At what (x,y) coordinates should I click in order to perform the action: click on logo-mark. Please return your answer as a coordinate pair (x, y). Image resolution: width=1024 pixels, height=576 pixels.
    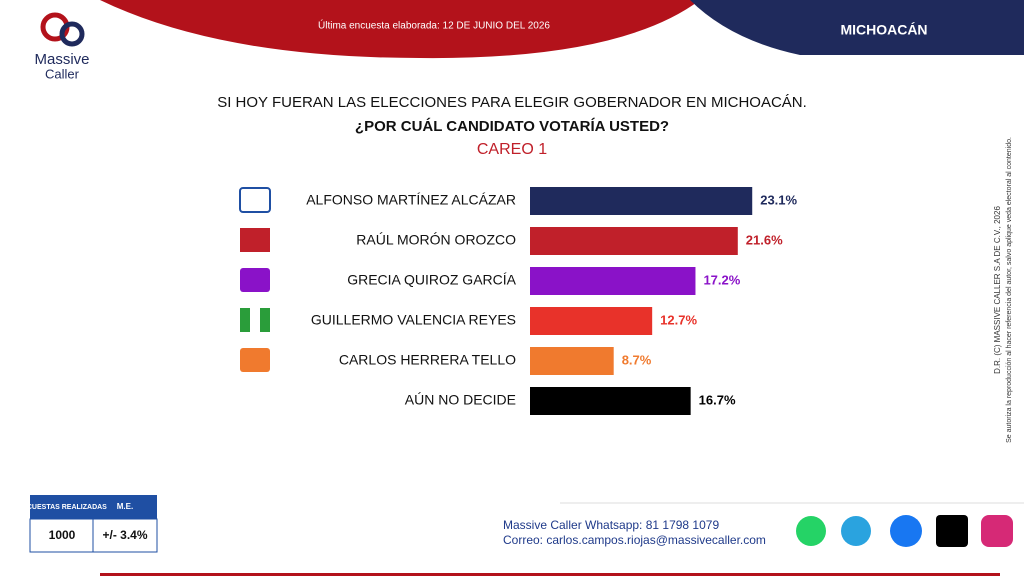
    Looking at the image, I should click on (72, 34).